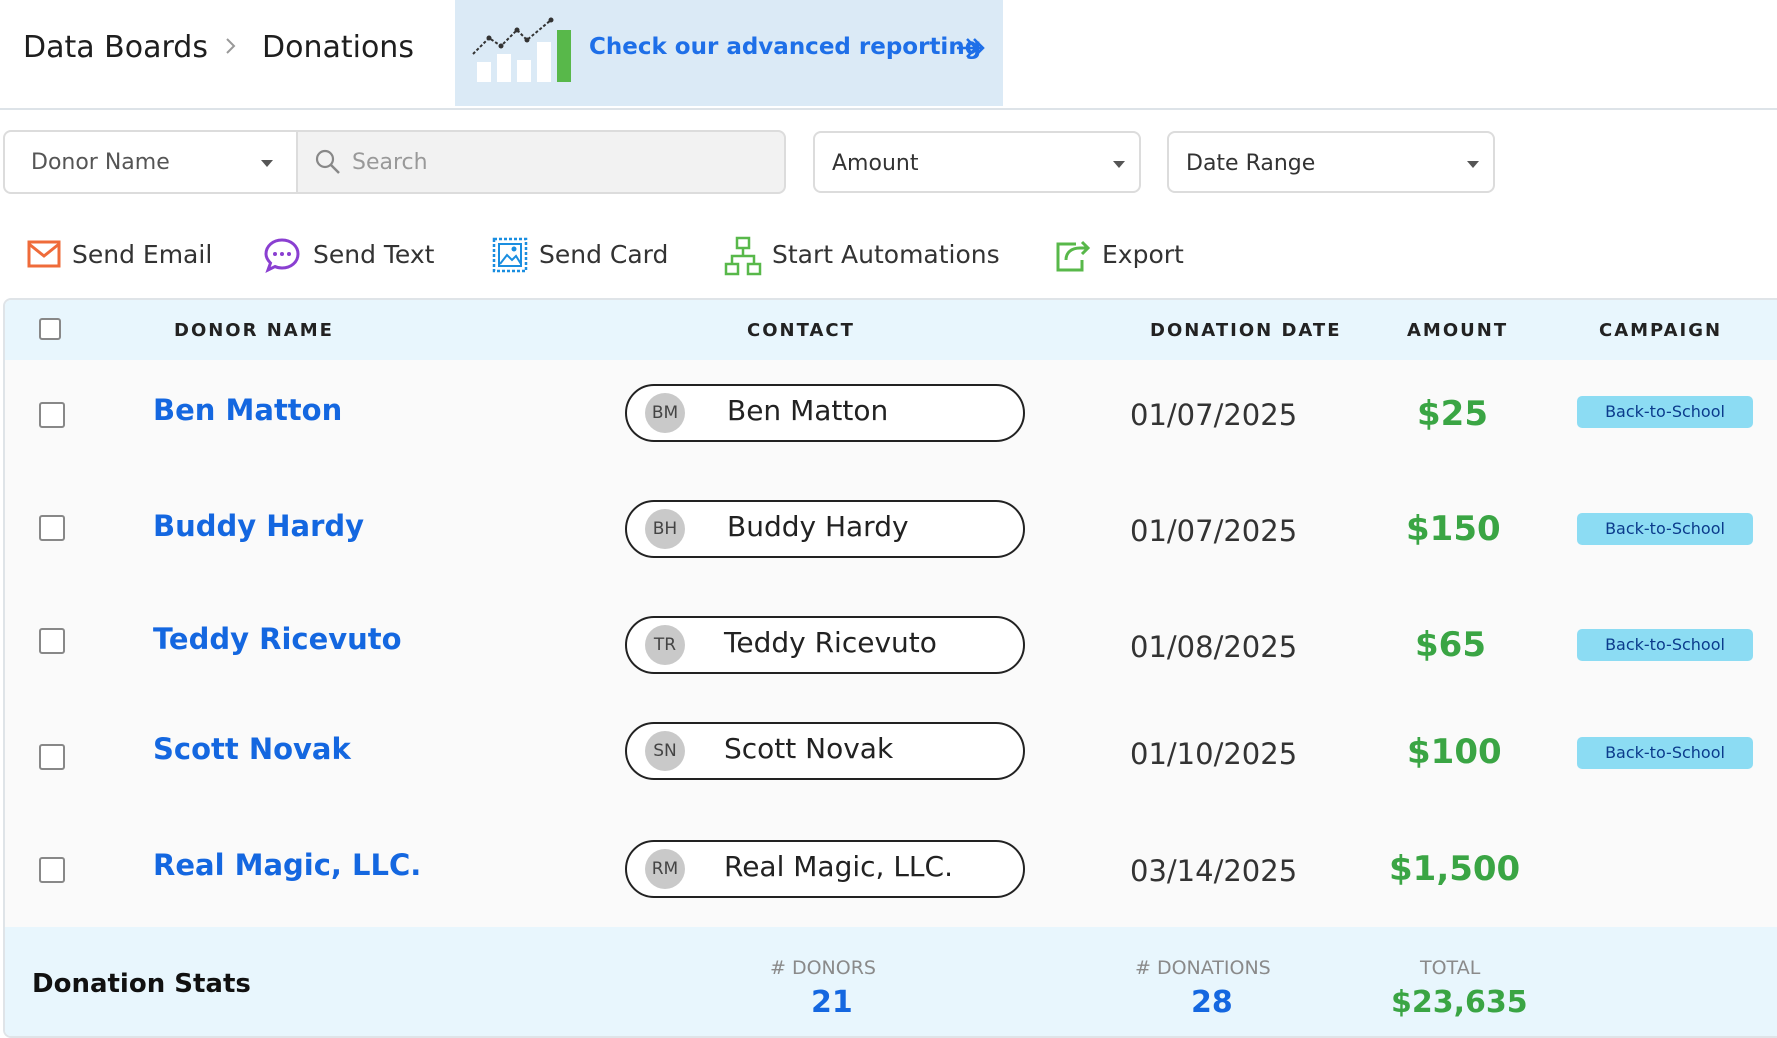 This screenshot has width=1777, height=1038. What do you see at coordinates (328, 165) in the screenshot?
I see `search-icon` at bounding box center [328, 165].